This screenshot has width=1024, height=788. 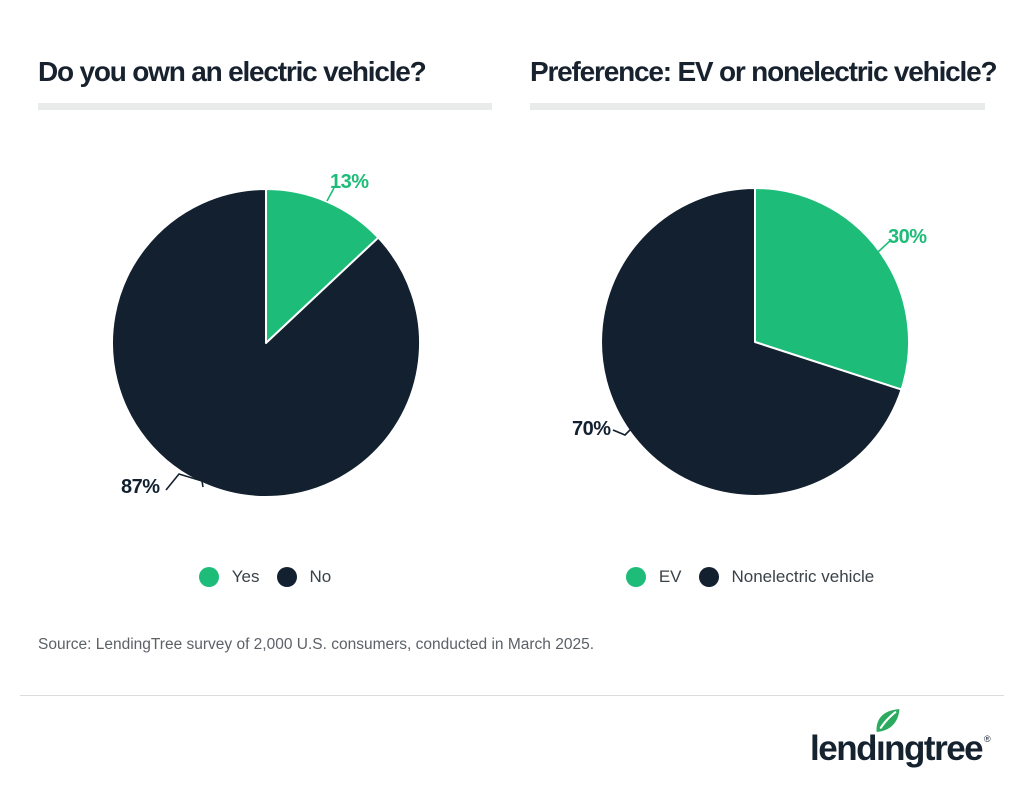 I want to click on pie-slice-no, so click(x=266, y=343).